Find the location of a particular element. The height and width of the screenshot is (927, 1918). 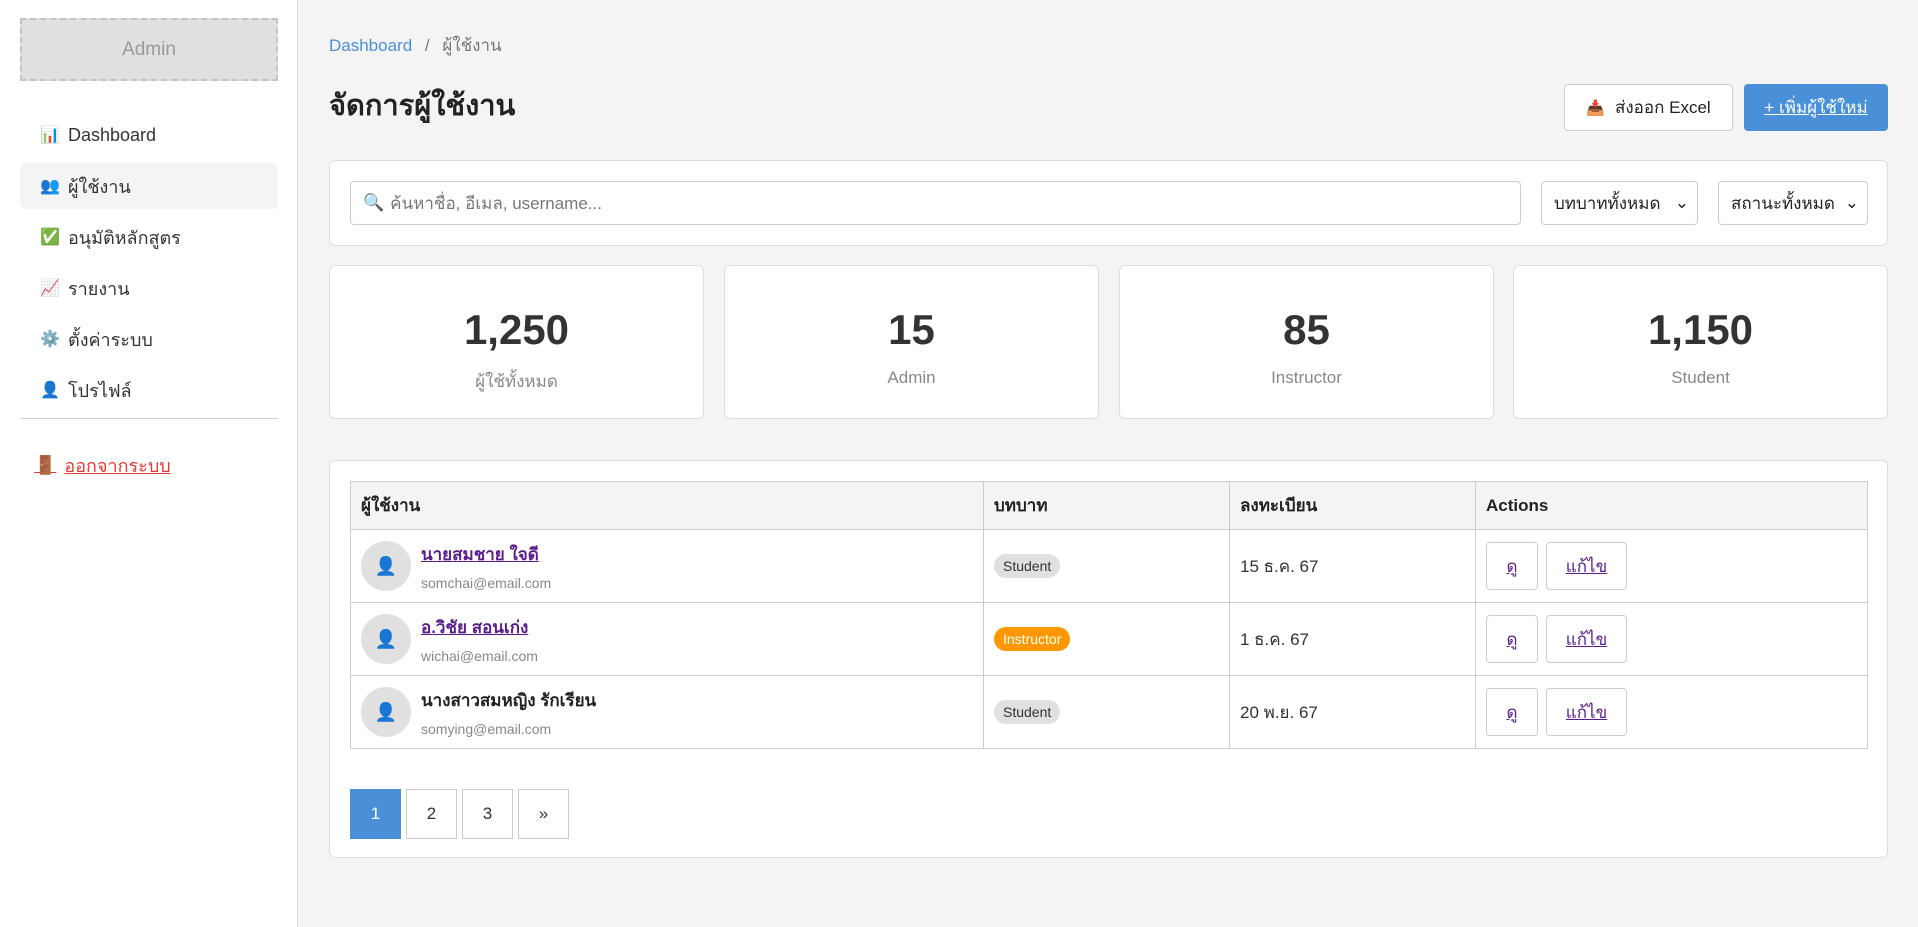

user-email: somchai@email.com is located at coordinates (486, 583).